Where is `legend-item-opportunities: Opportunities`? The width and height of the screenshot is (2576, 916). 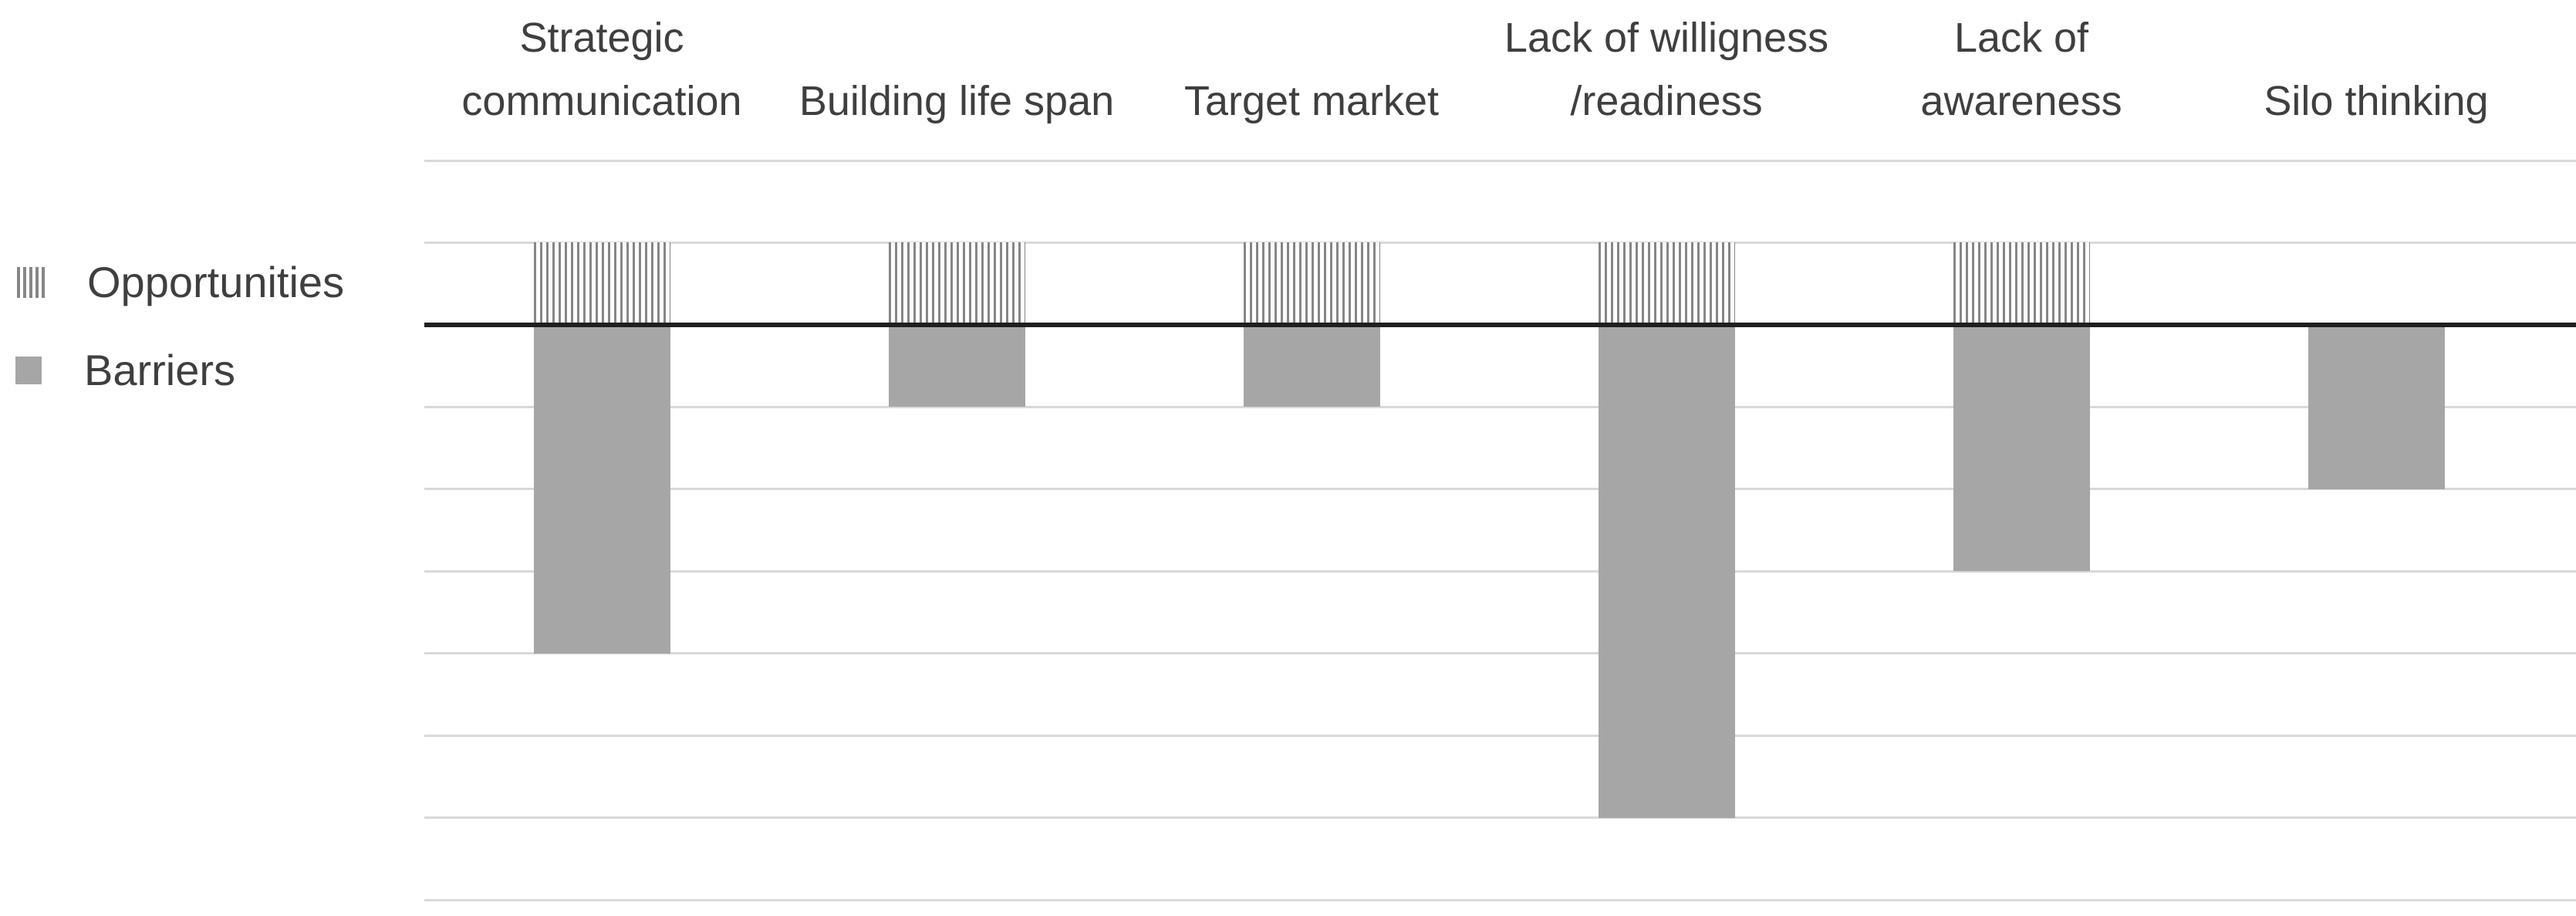 legend-item-opportunities: Opportunities is located at coordinates (180, 282).